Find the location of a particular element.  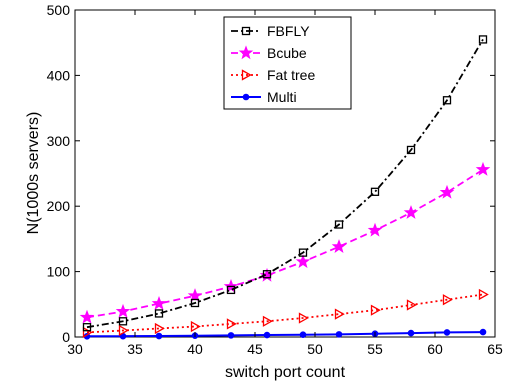

x-tick-label: 45 is located at coordinates (255, 349).